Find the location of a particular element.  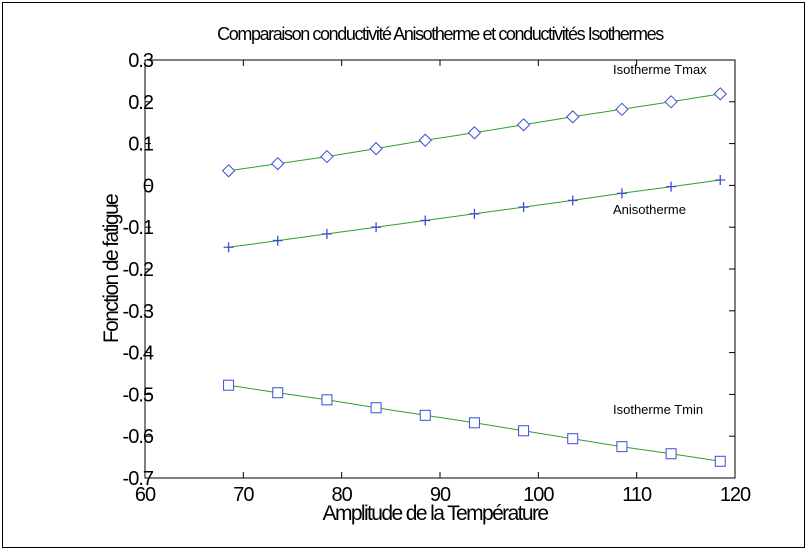

x-axis-label: Amplitude de la Température is located at coordinates (436, 513).